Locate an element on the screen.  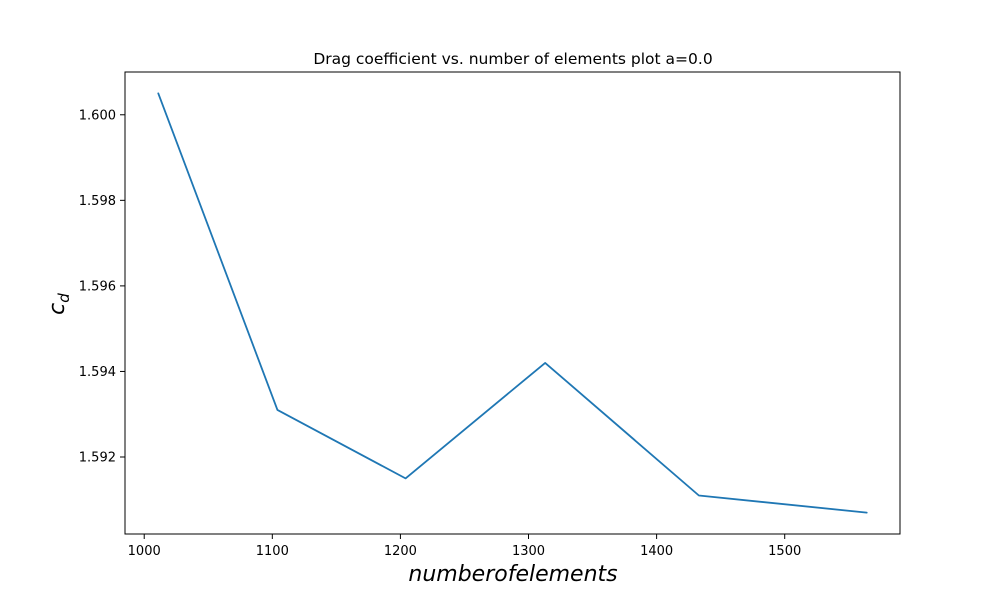
x-tick-label: 1400 is located at coordinates (656, 551).